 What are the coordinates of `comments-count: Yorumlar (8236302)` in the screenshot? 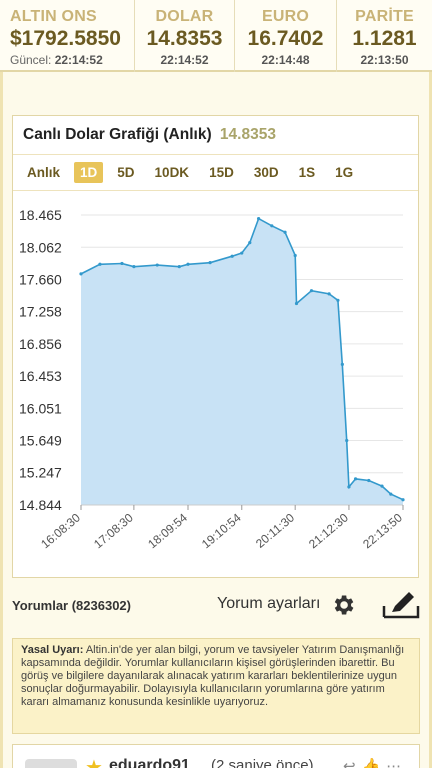 It's located at (71, 605).